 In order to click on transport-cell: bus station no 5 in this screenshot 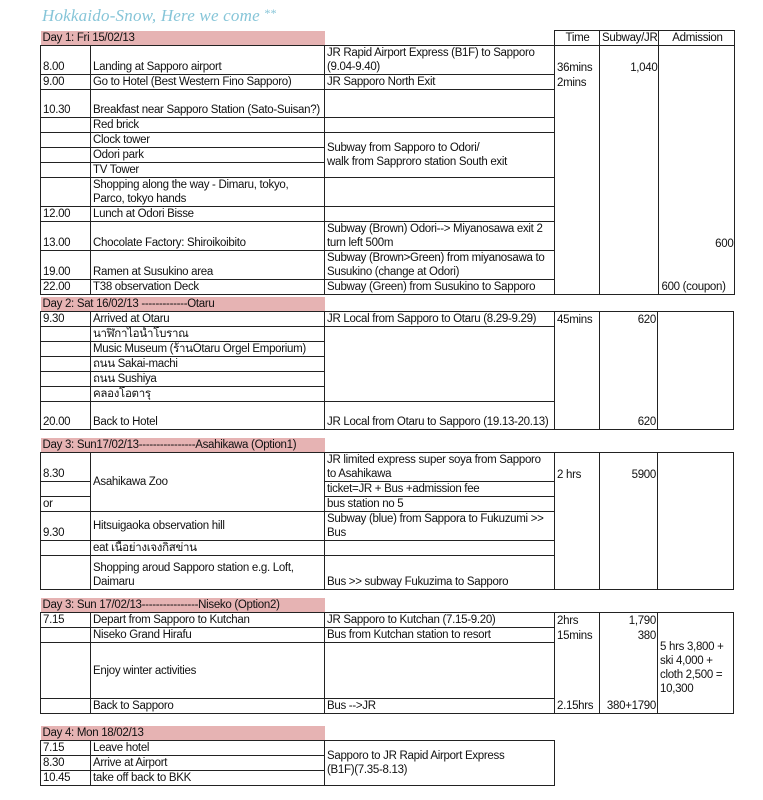, I will do `click(439, 504)`.